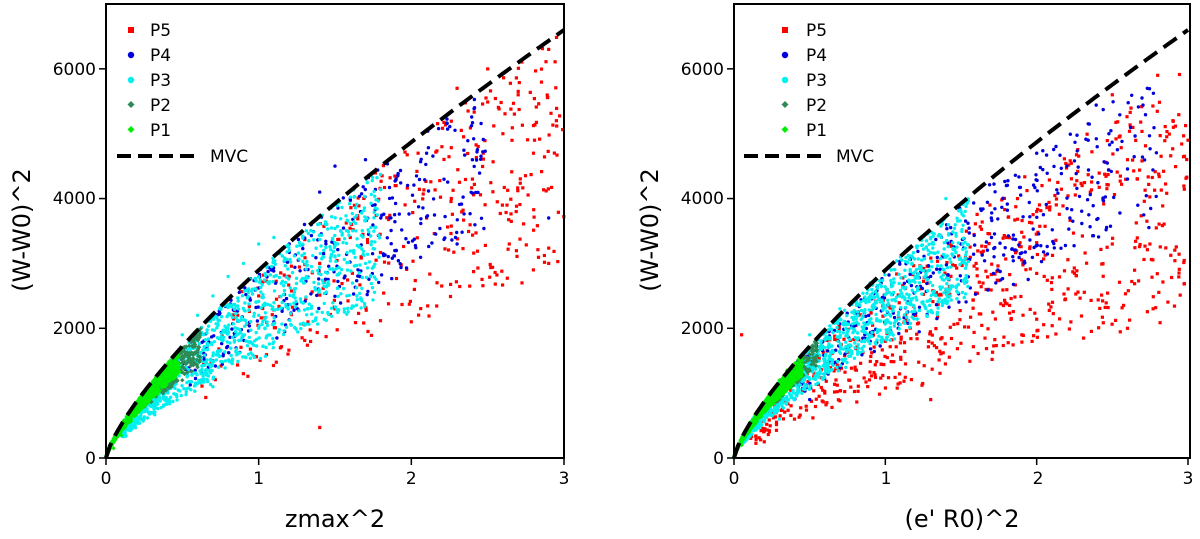 This screenshot has width=1200, height=539. Describe the element at coordinates (186, 346) in the screenshot. I see `left-point-p2` at that location.